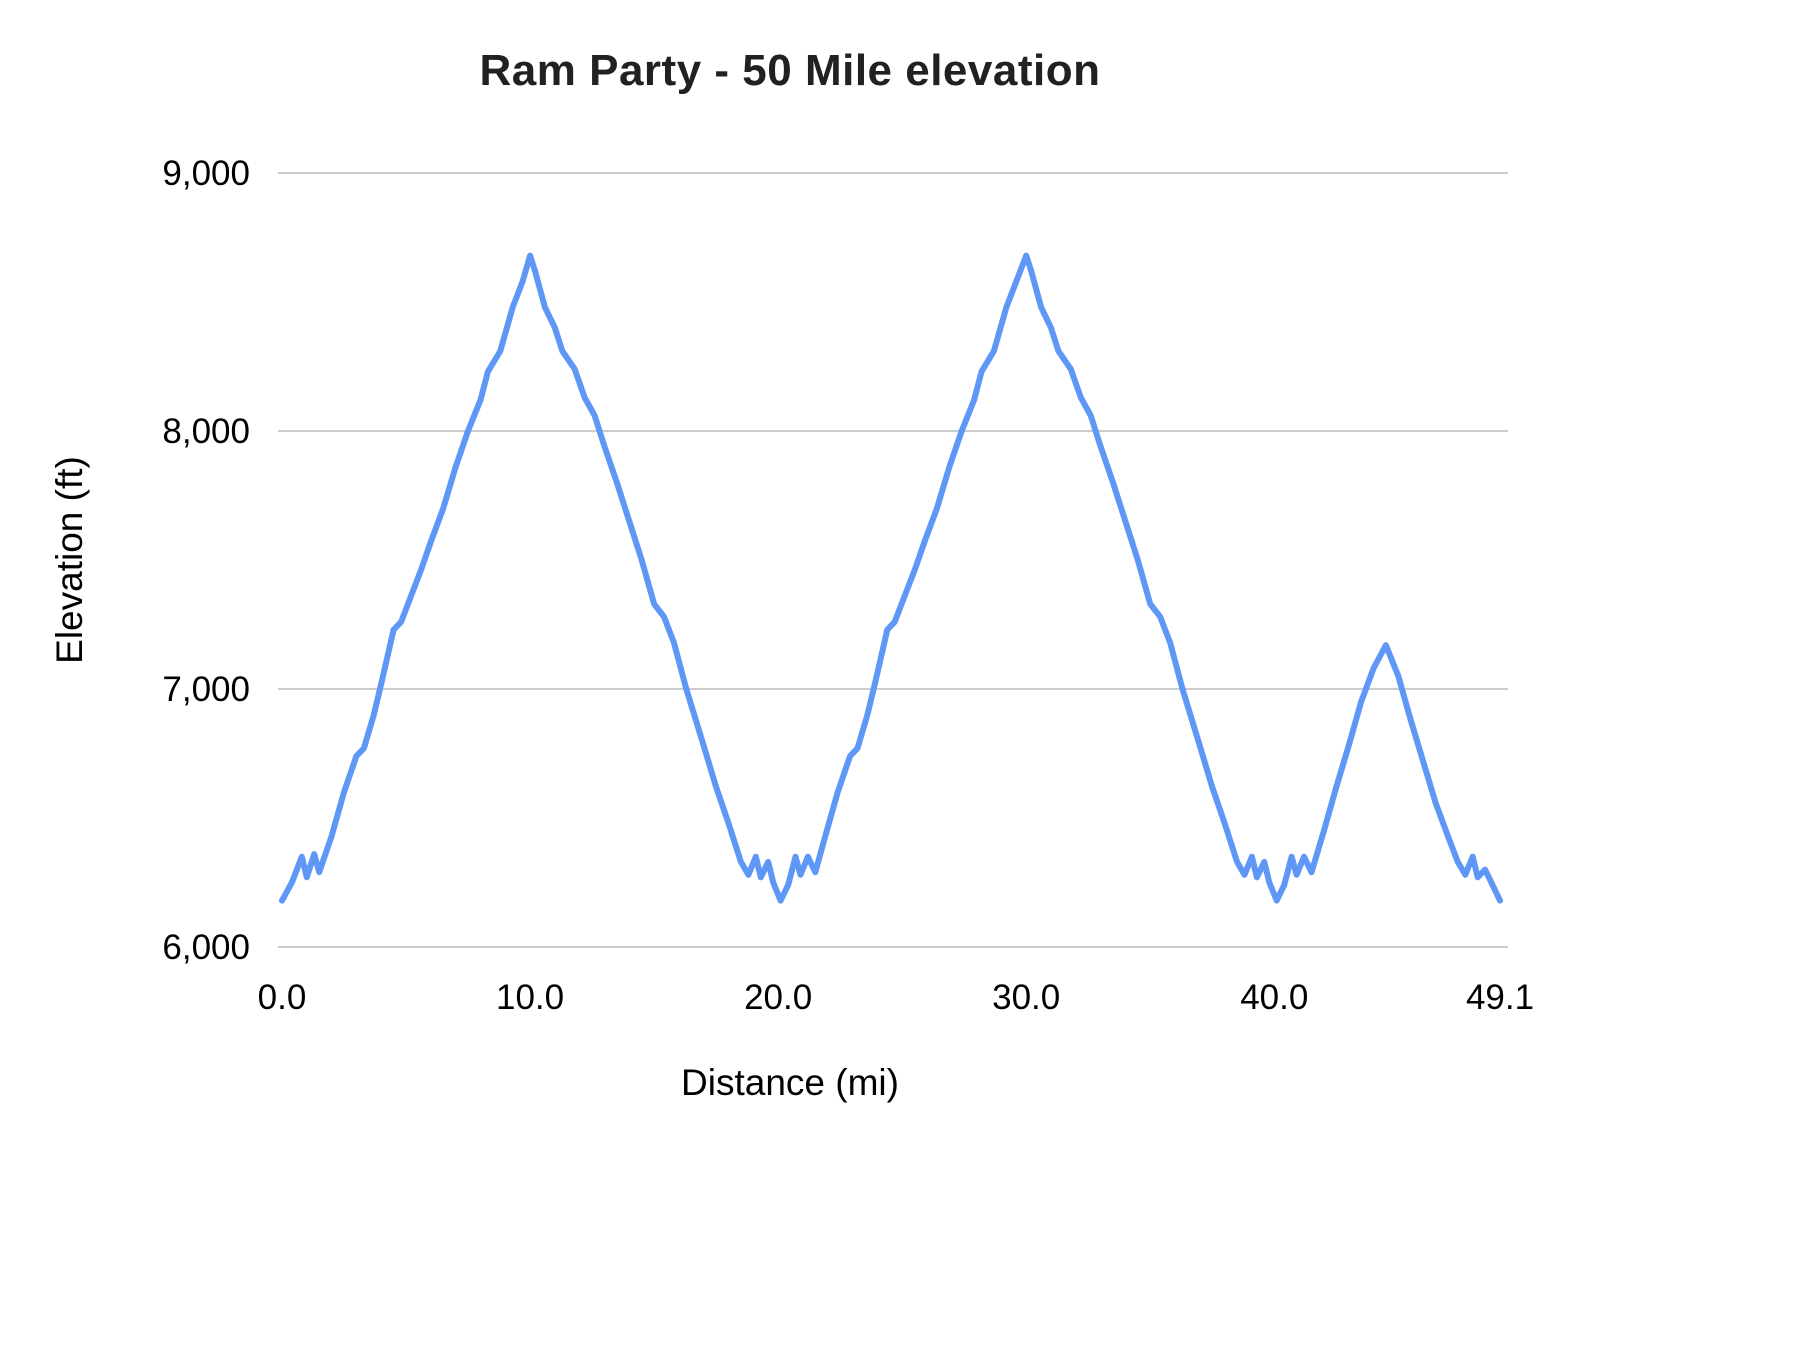 This screenshot has width=1800, height=1350. Describe the element at coordinates (530, 997) in the screenshot. I see `x-tick-label: 10.0` at that location.